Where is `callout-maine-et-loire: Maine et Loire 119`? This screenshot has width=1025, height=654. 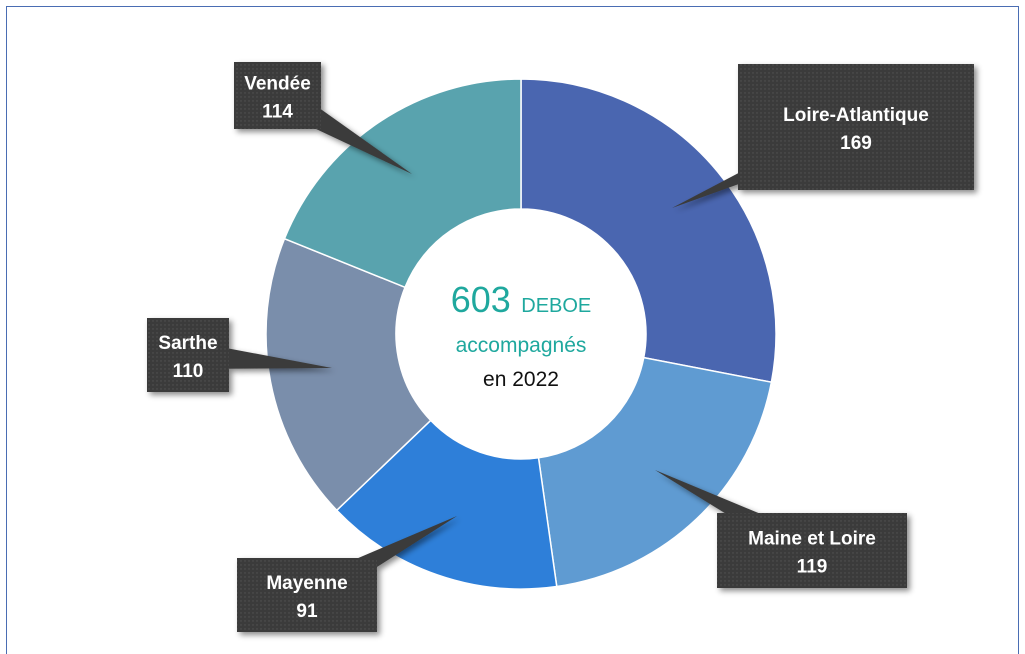 callout-maine-et-loire: Maine et Loire 119 is located at coordinates (781, 529).